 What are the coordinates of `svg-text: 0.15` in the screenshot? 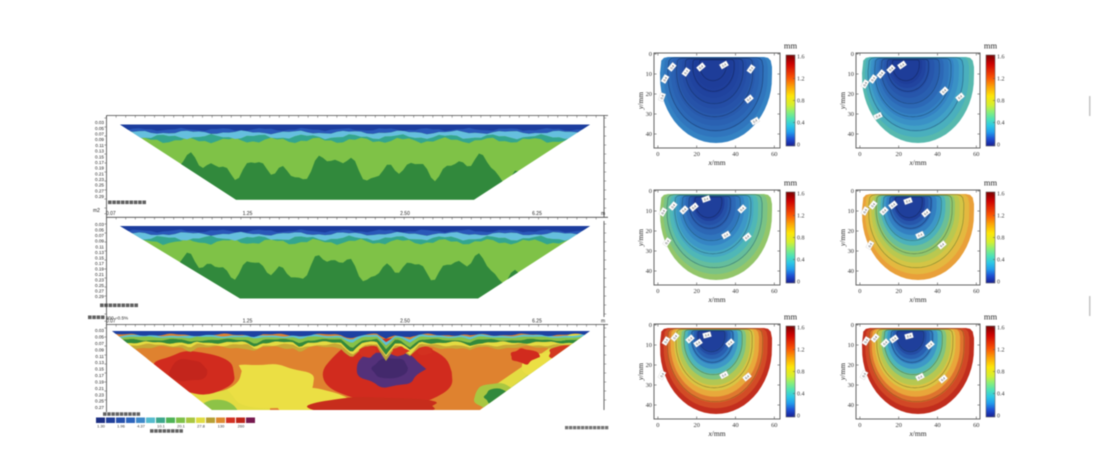 It's located at (99, 369).